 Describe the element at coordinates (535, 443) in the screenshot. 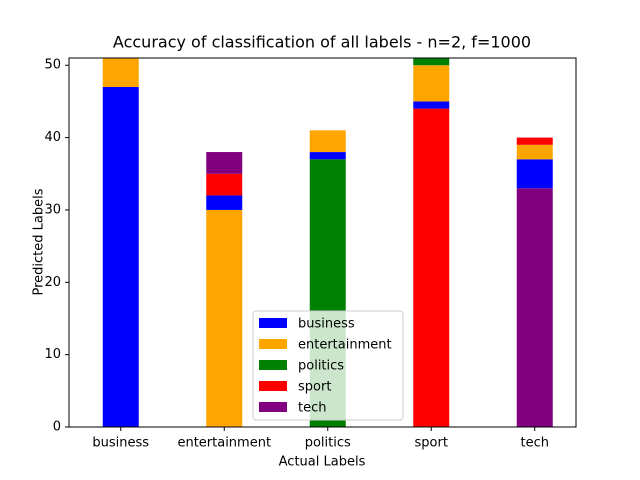

I see `x-tick-label: tech` at that location.